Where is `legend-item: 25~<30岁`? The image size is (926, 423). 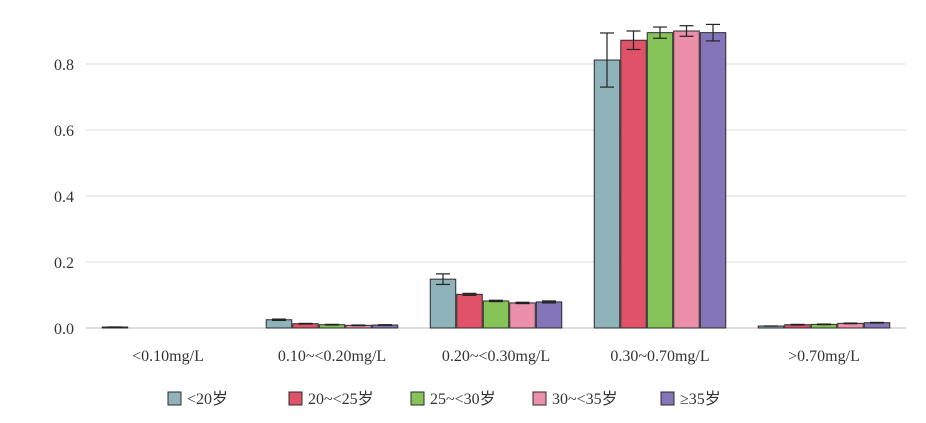 legend-item: 25~<30岁 is located at coordinates (453, 399).